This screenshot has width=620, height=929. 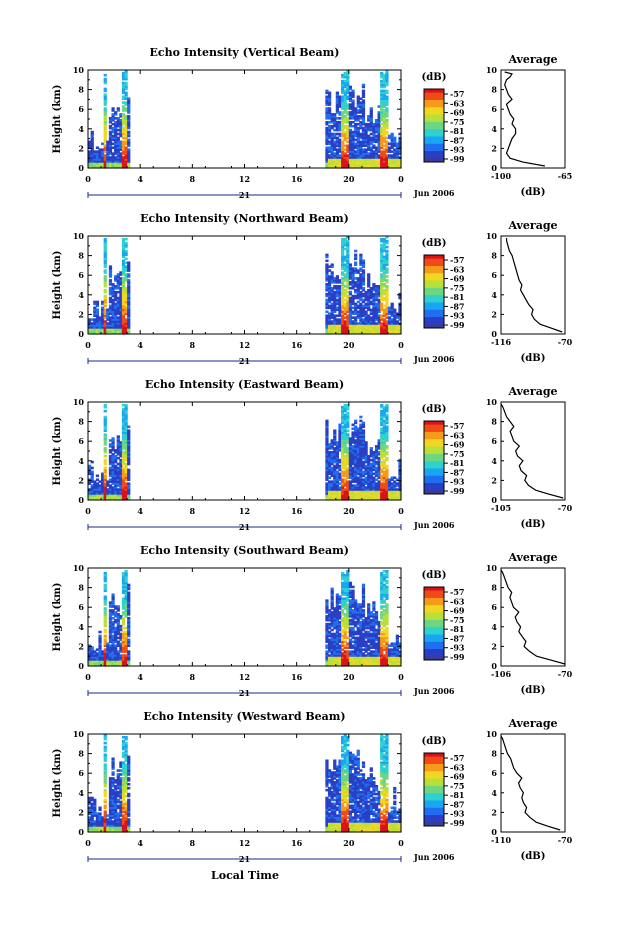 What do you see at coordinates (79, 70) in the screenshot?
I see `y-tick-label: 10` at bounding box center [79, 70].